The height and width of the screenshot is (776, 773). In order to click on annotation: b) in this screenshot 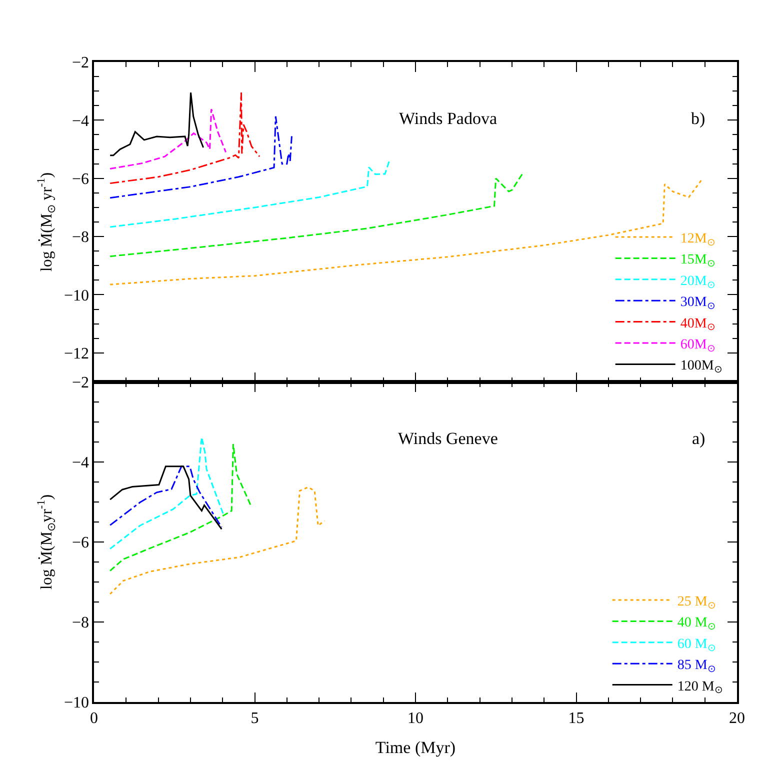, I will do `click(698, 118)`.